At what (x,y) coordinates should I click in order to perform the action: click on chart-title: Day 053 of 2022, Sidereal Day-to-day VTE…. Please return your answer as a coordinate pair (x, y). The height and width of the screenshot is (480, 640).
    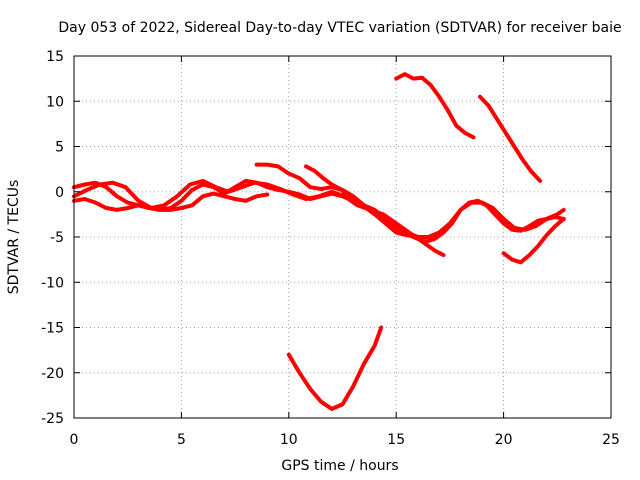
    Looking at the image, I should click on (339, 28).